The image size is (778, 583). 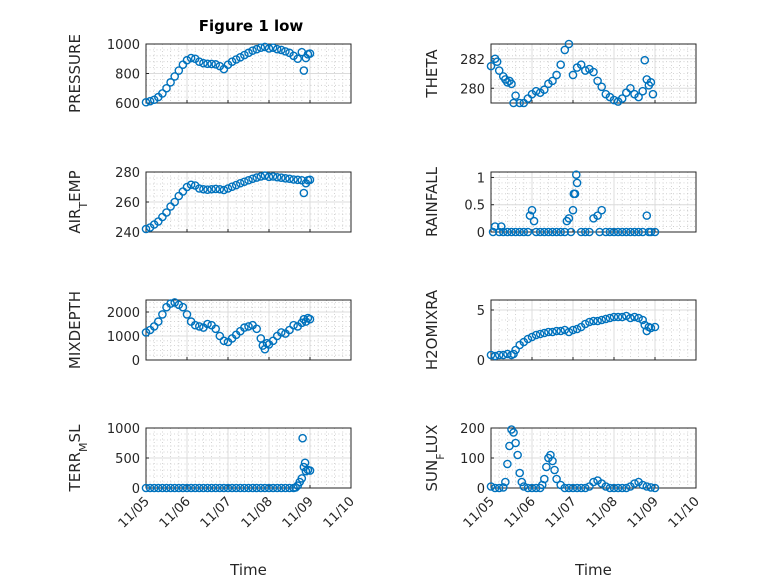 What do you see at coordinates (593, 570) in the screenshot?
I see `x-axis-label: Time` at bounding box center [593, 570].